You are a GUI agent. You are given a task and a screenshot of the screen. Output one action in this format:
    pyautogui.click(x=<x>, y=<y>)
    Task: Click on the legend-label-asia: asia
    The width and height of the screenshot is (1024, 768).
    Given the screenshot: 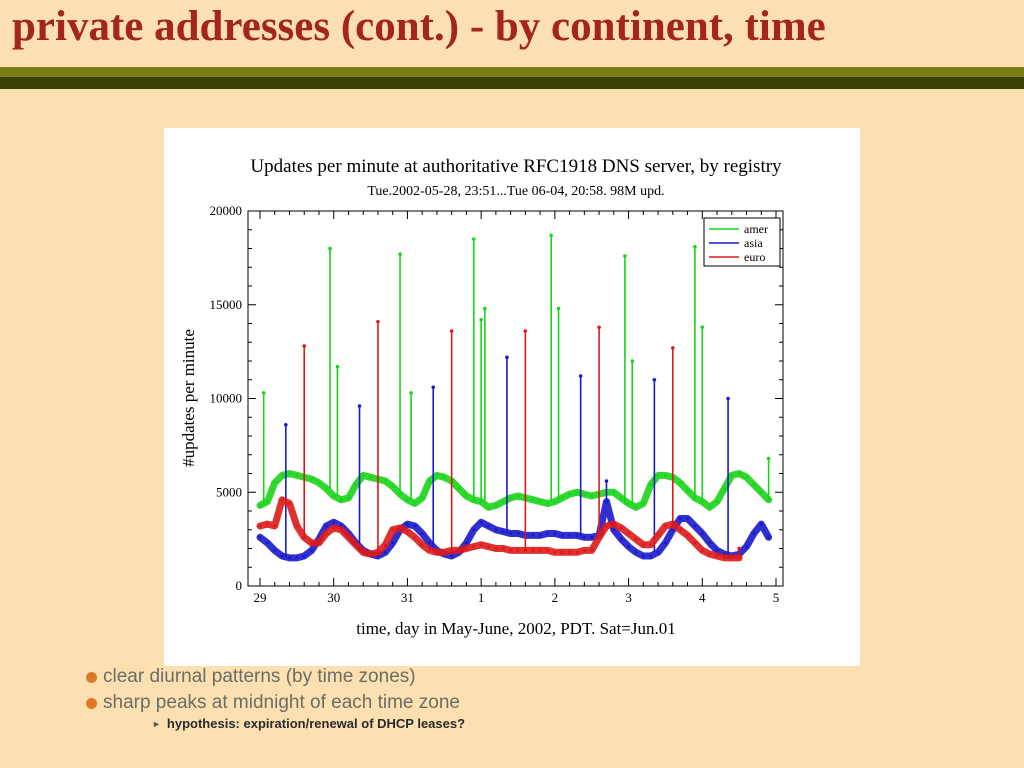 What is the action you would take?
    pyautogui.click(x=753, y=243)
    